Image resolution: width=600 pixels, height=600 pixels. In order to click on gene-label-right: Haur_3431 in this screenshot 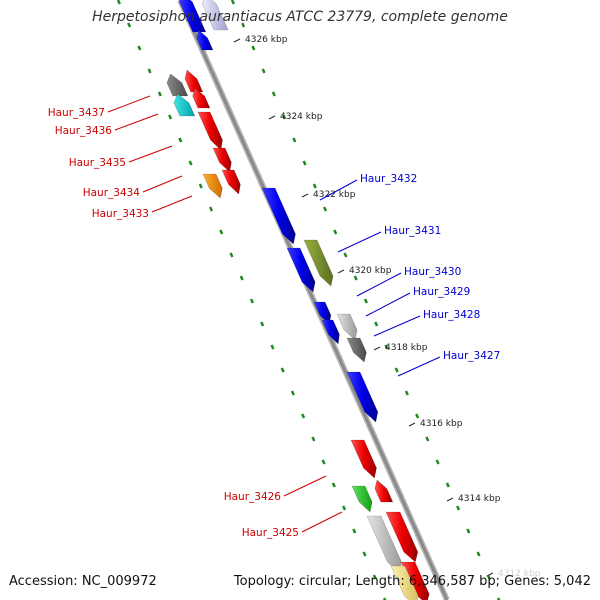, I will do `click(412, 231)`.